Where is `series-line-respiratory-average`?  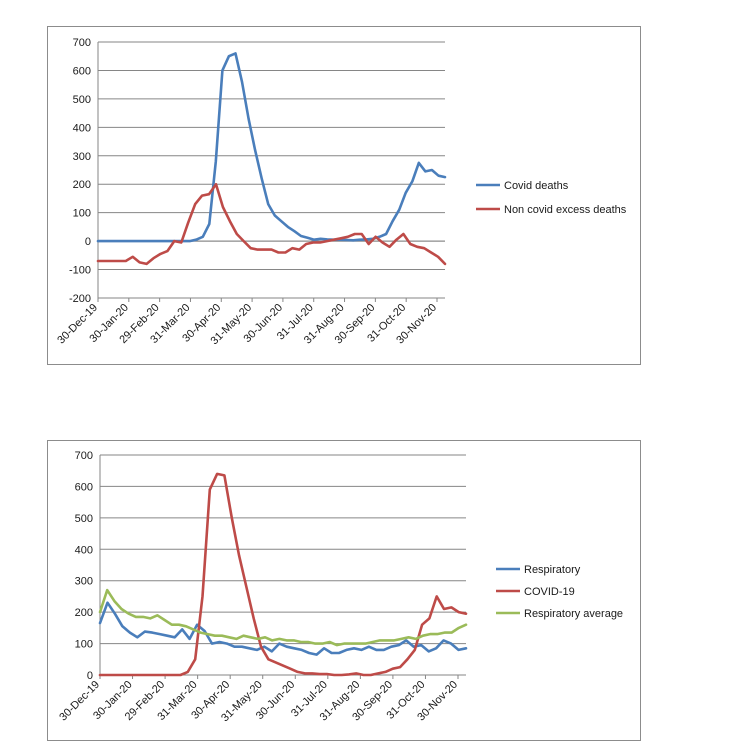
series-line-respiratory-average is located at coordinates (283, 617).